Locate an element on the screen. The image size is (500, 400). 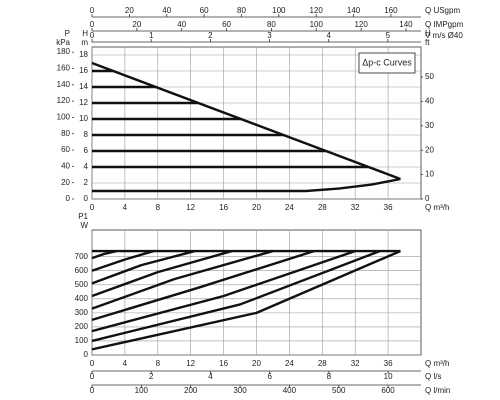
axis-label: V m/s Ø40 is located at coordinates (444, 35).